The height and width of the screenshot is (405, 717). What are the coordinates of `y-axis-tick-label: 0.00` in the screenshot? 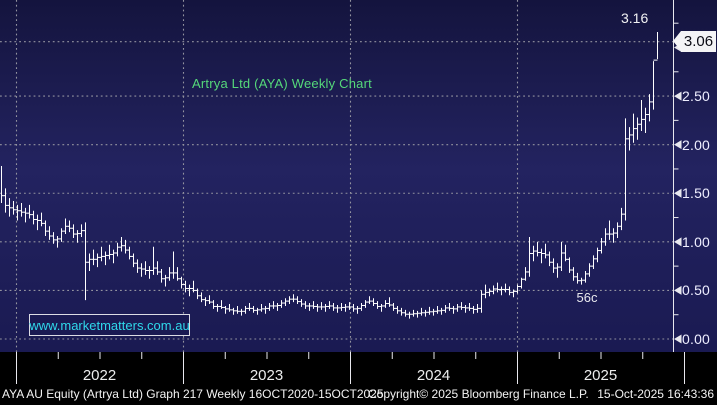 It's located at (696, 339).